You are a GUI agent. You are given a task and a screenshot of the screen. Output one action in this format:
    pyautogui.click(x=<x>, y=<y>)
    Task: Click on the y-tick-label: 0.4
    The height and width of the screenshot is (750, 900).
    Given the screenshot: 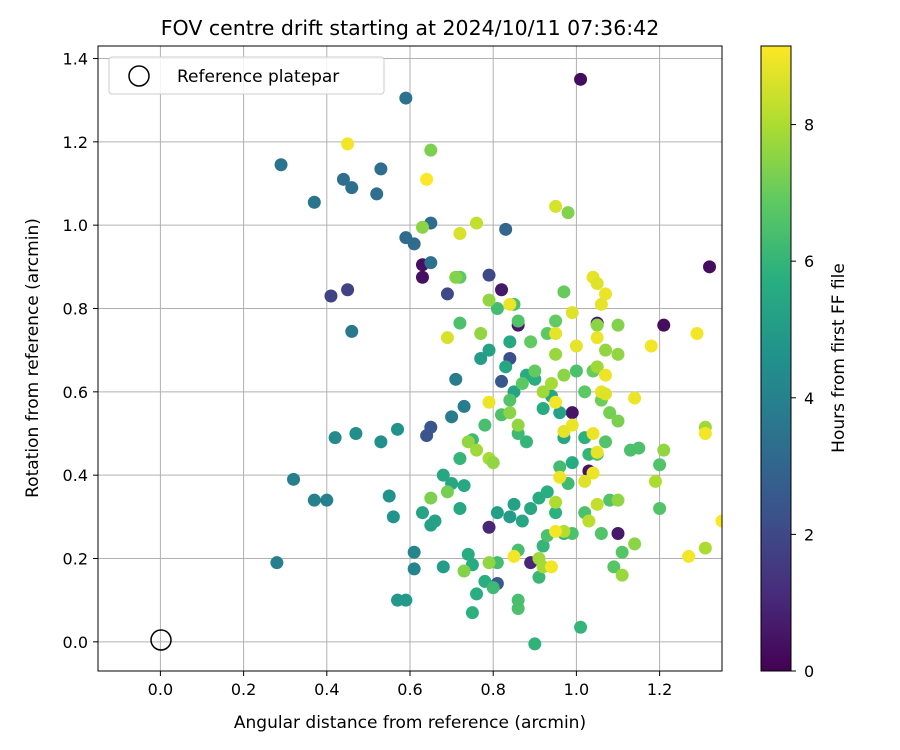 What is the action you would take?
    pyautogui.click(x=75, y=475)
    